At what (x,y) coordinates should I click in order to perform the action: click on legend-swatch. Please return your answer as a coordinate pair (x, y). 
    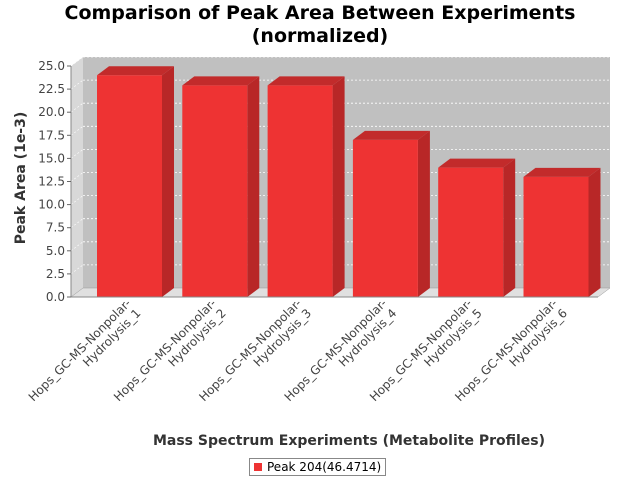
    Looking at the image, I should click on (258, 467).